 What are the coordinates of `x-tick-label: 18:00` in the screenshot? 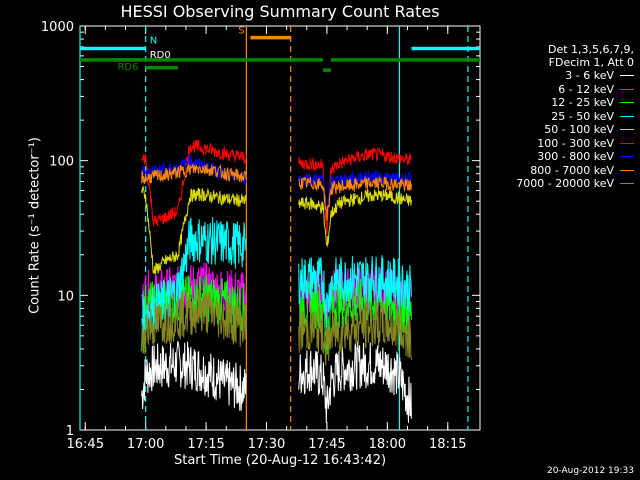 It's located at (387, 444).